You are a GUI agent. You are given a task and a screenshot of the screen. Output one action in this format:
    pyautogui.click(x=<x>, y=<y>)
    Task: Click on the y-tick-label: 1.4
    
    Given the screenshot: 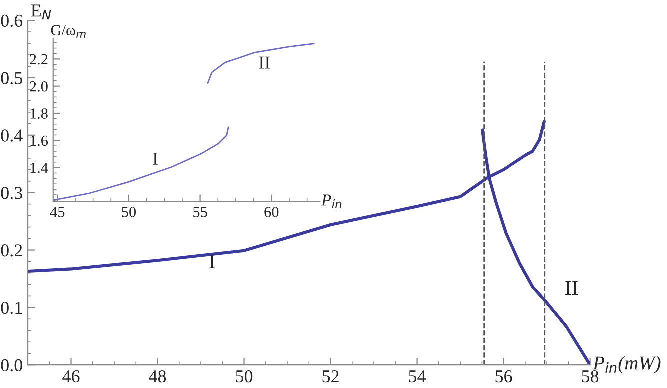 What is the action you would take?
    pyautogui.click(x=39, y=168)
    